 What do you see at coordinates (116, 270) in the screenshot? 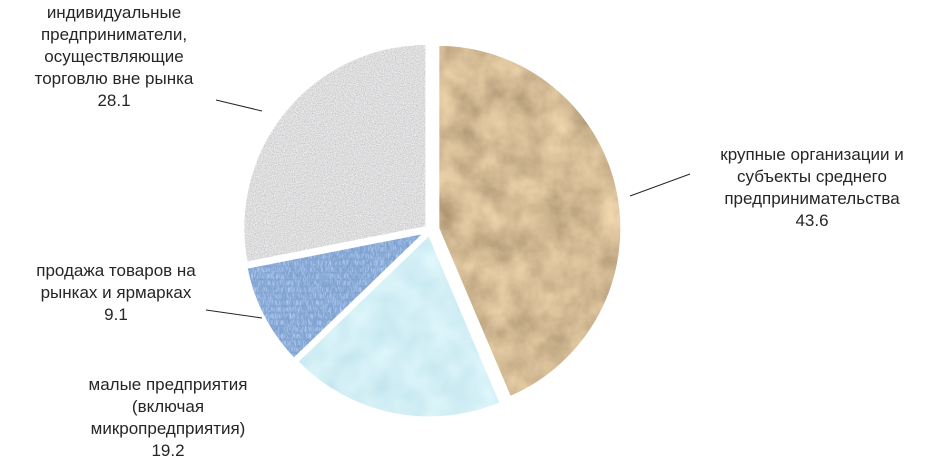
I see `slice-label-line: продажа товаров на` at bounding box center [116, 270].